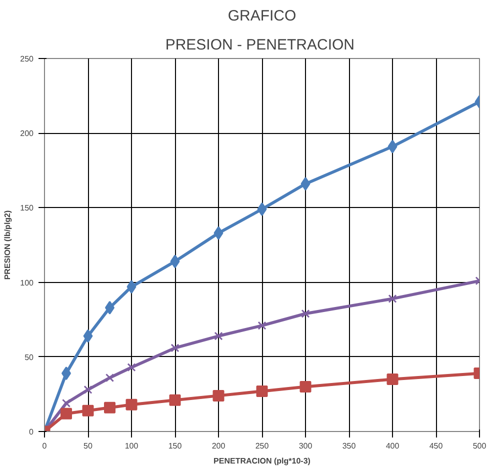 The image size is (491, 470). Describe the element at coordinates (175, 446) in the screenshot. I see `x-tick-label: 150` at that location.